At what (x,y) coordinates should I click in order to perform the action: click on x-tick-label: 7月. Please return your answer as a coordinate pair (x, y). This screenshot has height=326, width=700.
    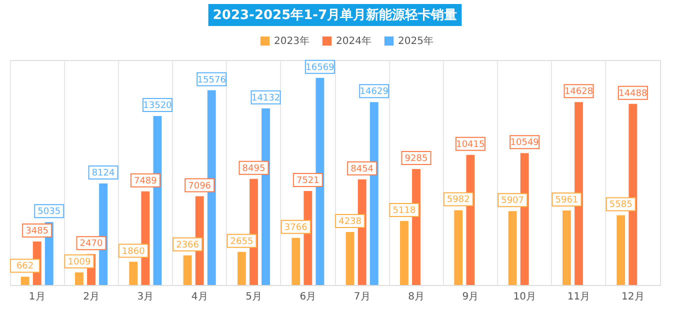
    Looking at the image, I should click on (362, 297).